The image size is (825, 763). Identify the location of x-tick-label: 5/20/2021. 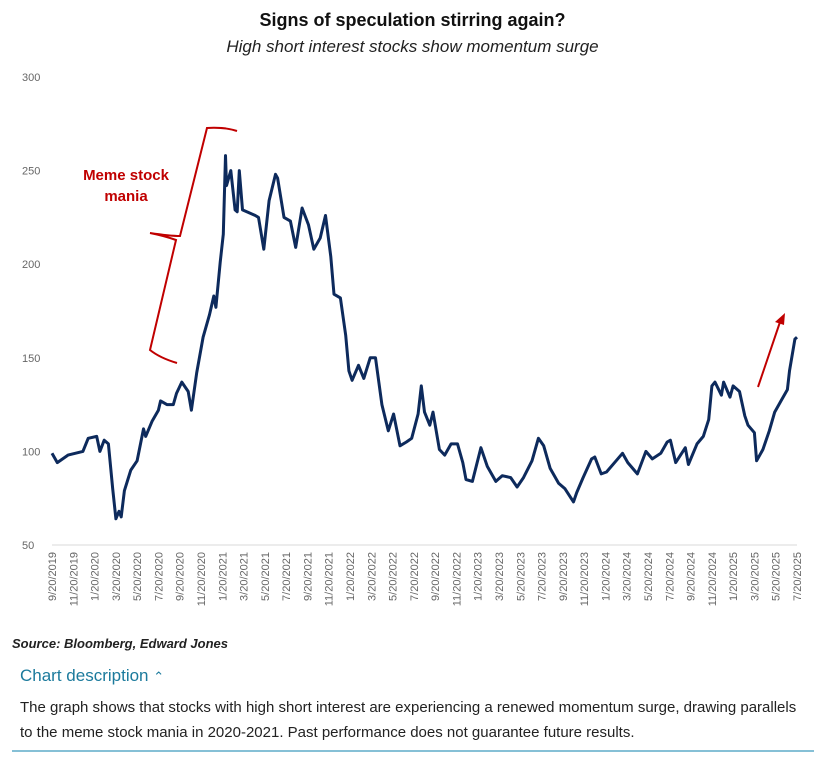
(266, 576).